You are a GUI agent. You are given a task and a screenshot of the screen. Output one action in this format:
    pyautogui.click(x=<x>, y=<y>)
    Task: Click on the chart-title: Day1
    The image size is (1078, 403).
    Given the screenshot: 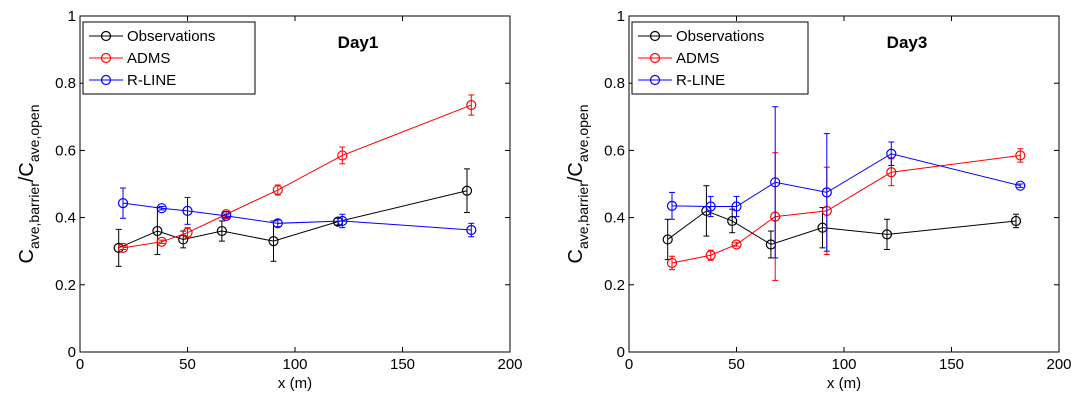 What is the action you would take?
    pyautogui.click(x=358, y=42)
    